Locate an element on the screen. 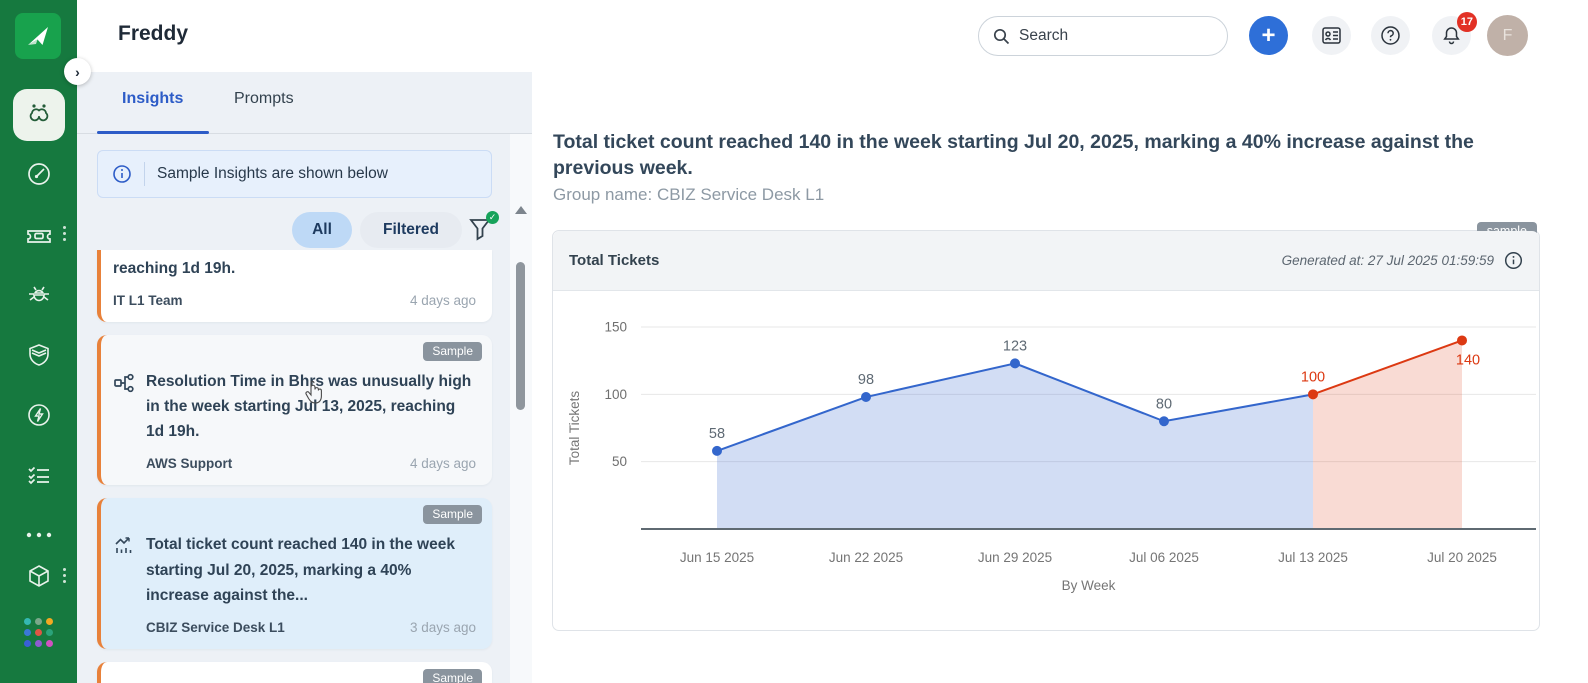 The width and height of the screenshot is (1588, 683). freshworks-logo is located at coordinates (38, 36).